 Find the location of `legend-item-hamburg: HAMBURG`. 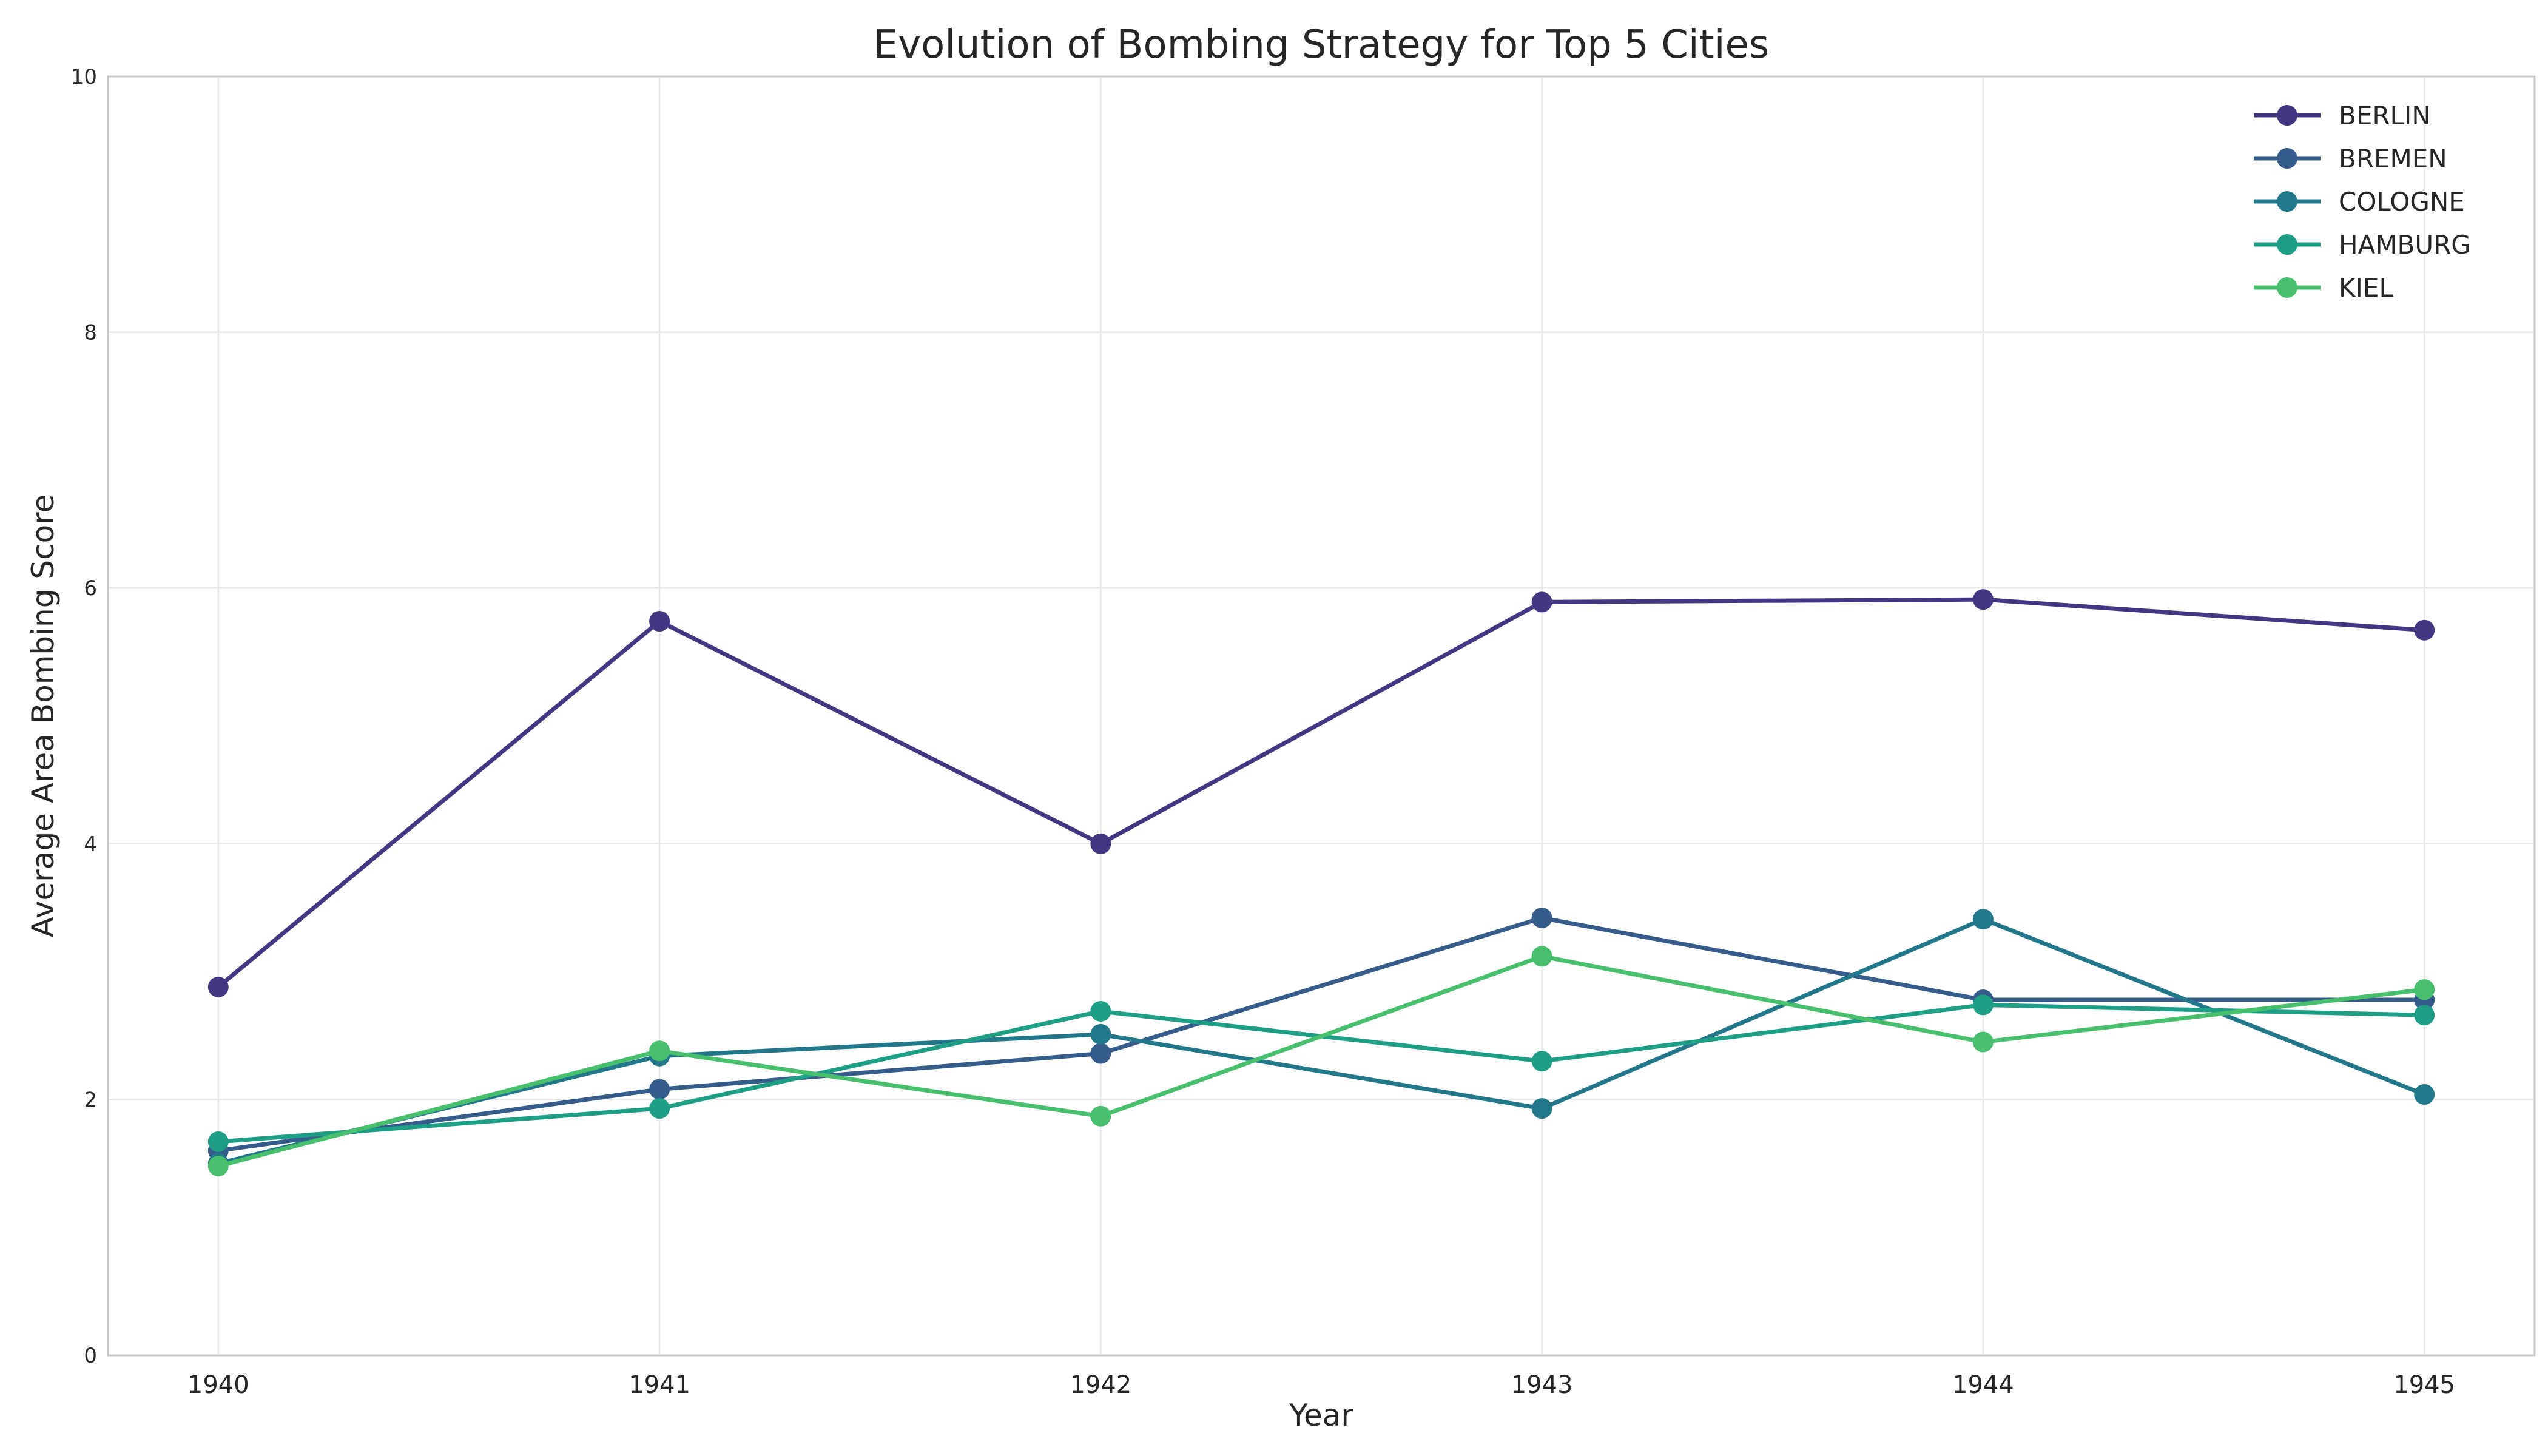

legend-item-hamburg: HAMBURG is located at coordinates (2362, 245).